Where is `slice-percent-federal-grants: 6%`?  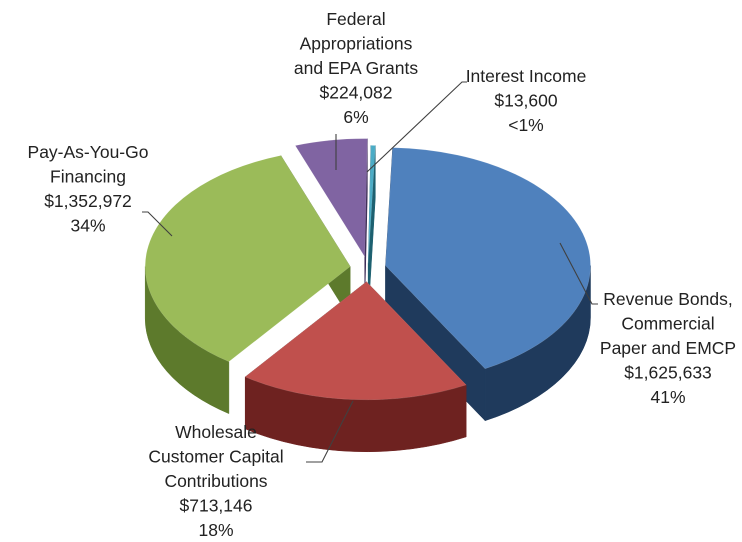
slice-percent-federal-grants: 6% is located at coordinates (355, 117).